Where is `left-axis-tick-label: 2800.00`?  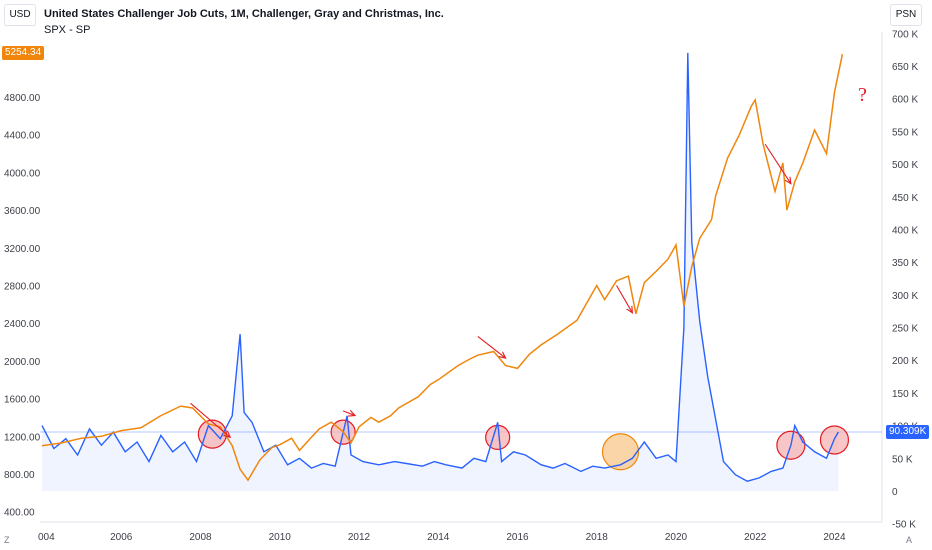 left-axis-tick-label: 2800.00 is located at coordinates (22, 287).